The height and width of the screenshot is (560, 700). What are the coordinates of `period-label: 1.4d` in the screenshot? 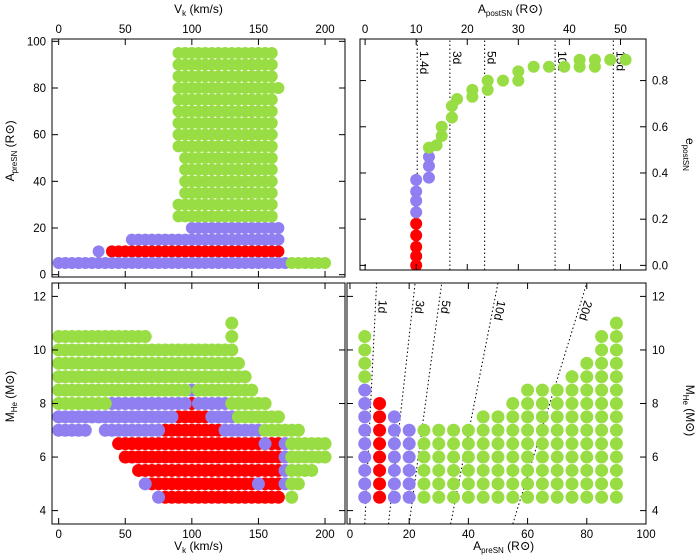 It's located at (424, 62).